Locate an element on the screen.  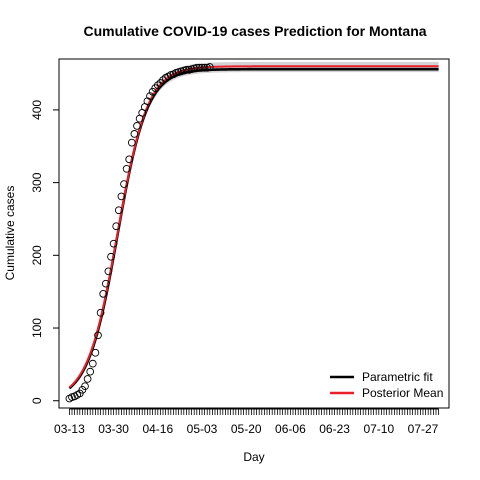
x-tick-label: 07-27 is located at coordinates (423, 429).